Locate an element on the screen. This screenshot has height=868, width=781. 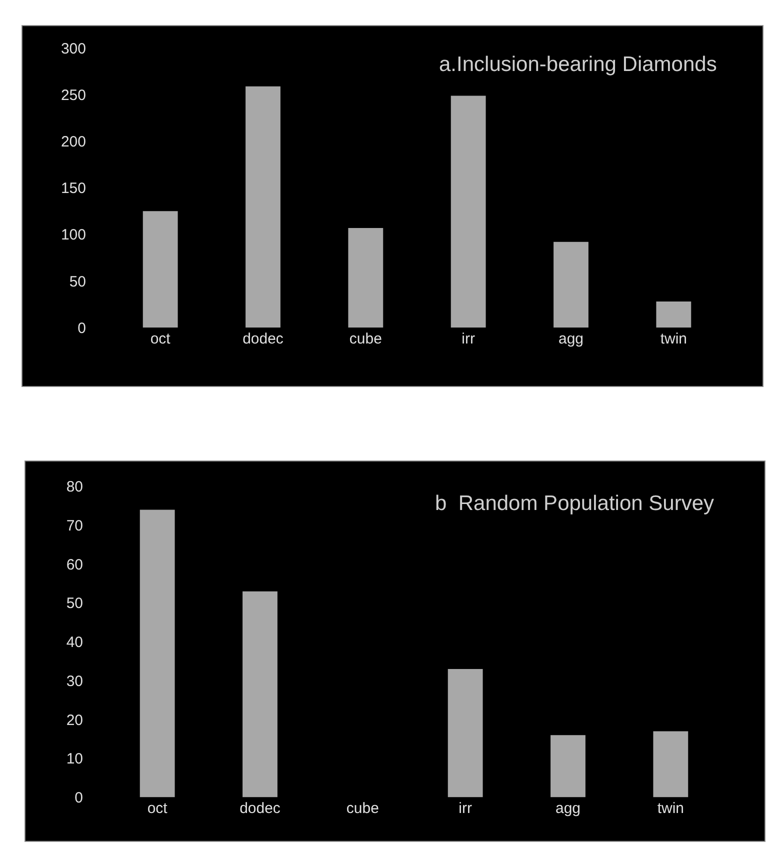
y-tick-label: 250 is located at coordinates (73, 95).